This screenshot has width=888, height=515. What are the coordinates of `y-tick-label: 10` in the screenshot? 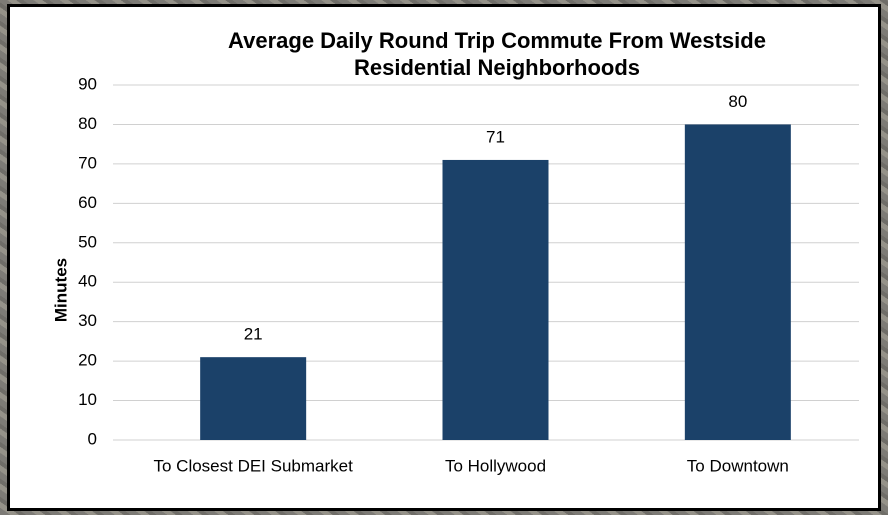 It's located at (87, 399).